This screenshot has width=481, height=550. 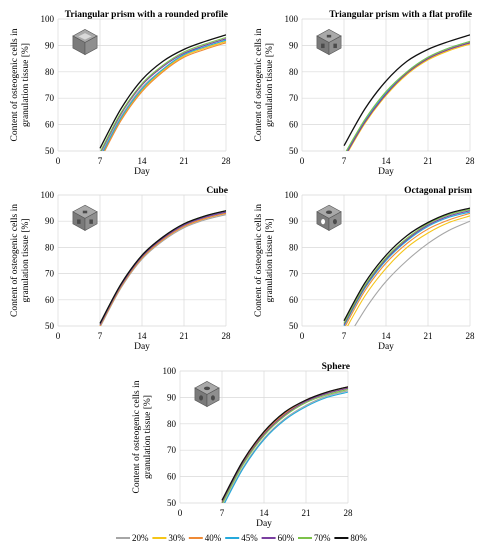 I want to click on panel-title: Octagonal prism, so click(x=438, y=191).